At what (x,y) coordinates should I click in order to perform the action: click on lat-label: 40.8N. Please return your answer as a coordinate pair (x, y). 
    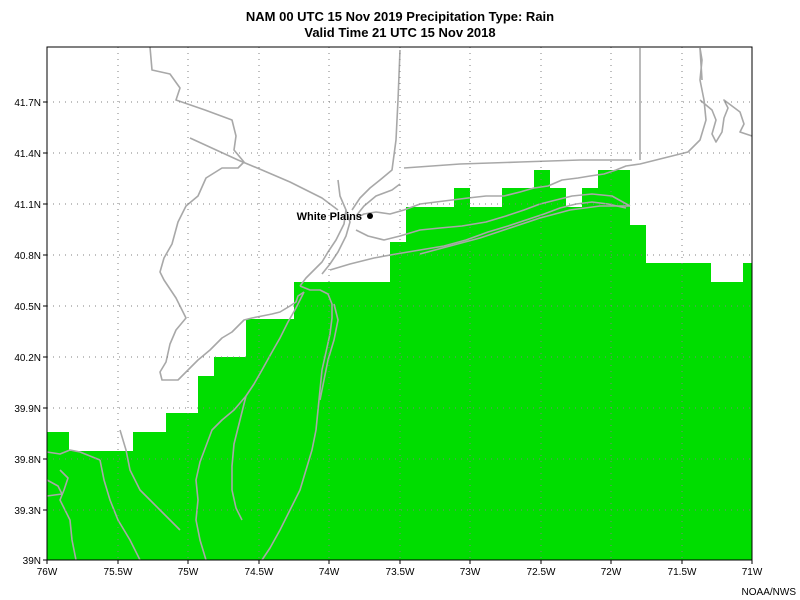
    Looking at the image, I should click on (27, 256).